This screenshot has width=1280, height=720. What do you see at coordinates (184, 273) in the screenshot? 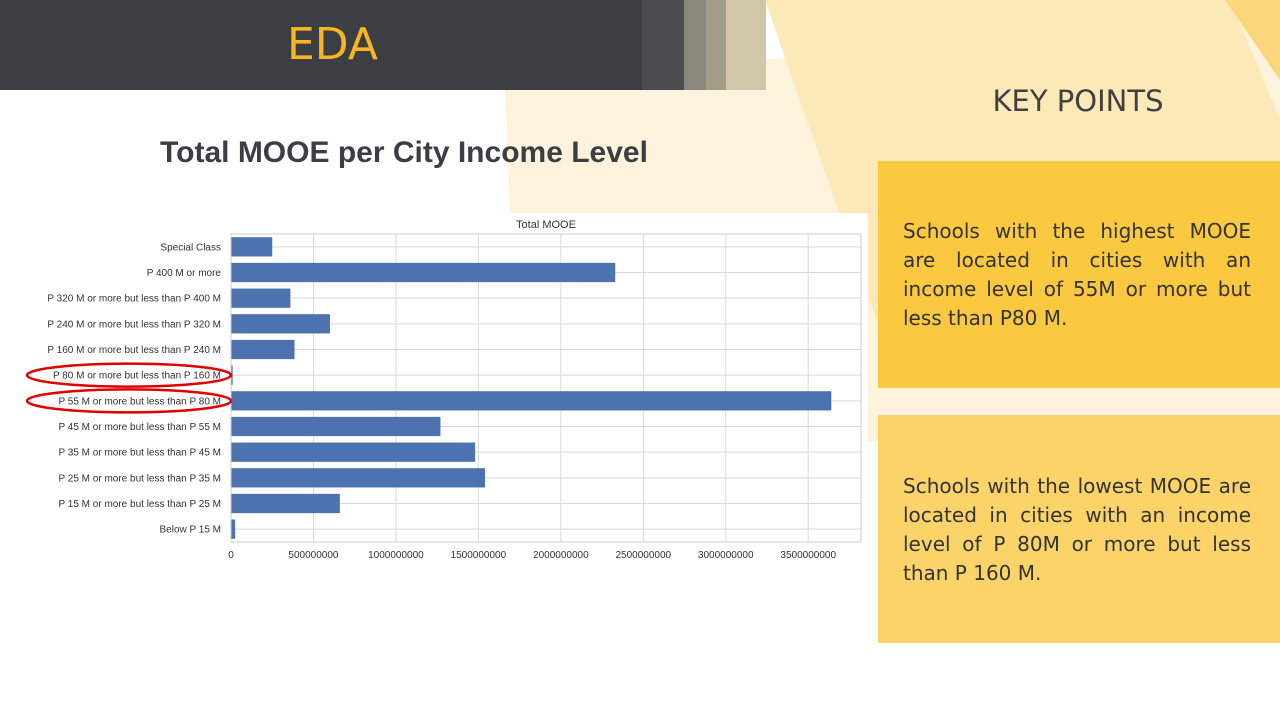
I see `y-tick-label: P 400 M or more` at bounding box center [184, 273].